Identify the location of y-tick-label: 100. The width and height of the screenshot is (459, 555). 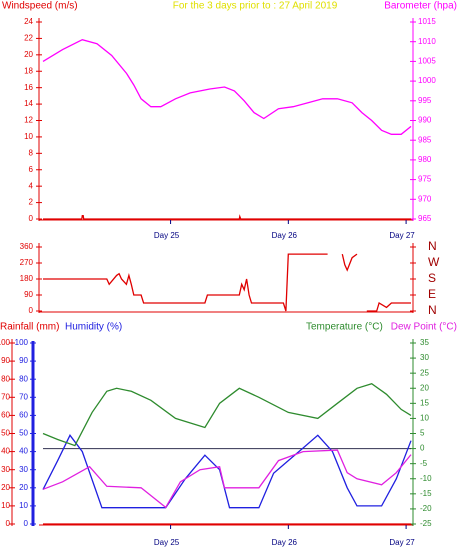
(5, 342).